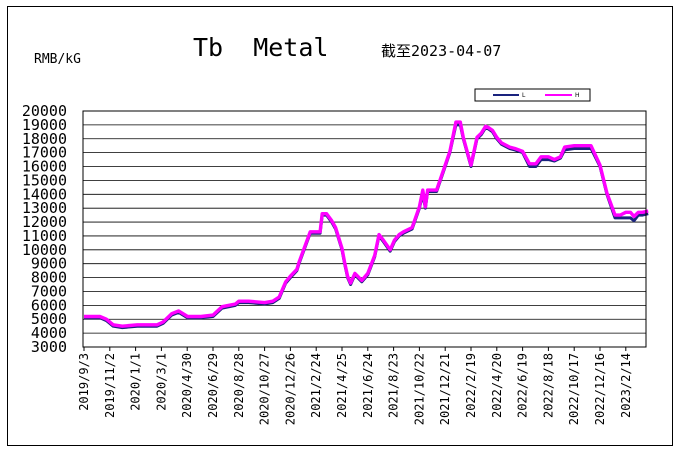 The image size is (682, 454). I want to click on legend-label-h: H, so click(577, 95).